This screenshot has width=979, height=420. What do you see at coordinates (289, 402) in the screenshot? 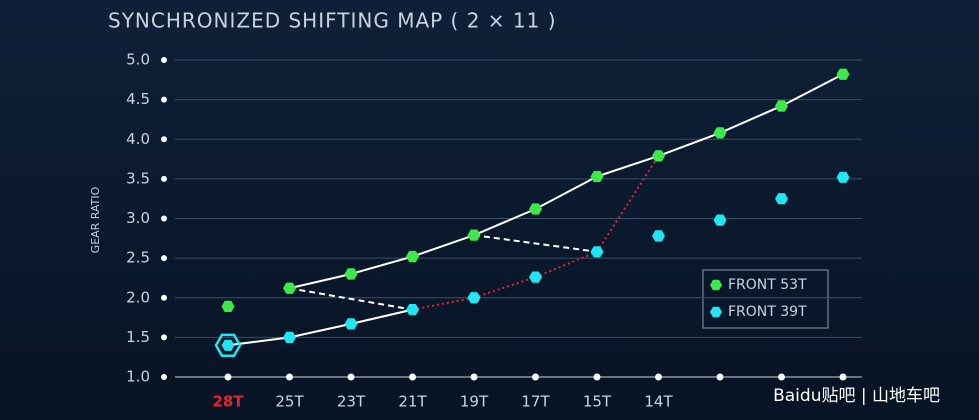
I see `x-tick-label: 25T` at bounding box center [289, 402].